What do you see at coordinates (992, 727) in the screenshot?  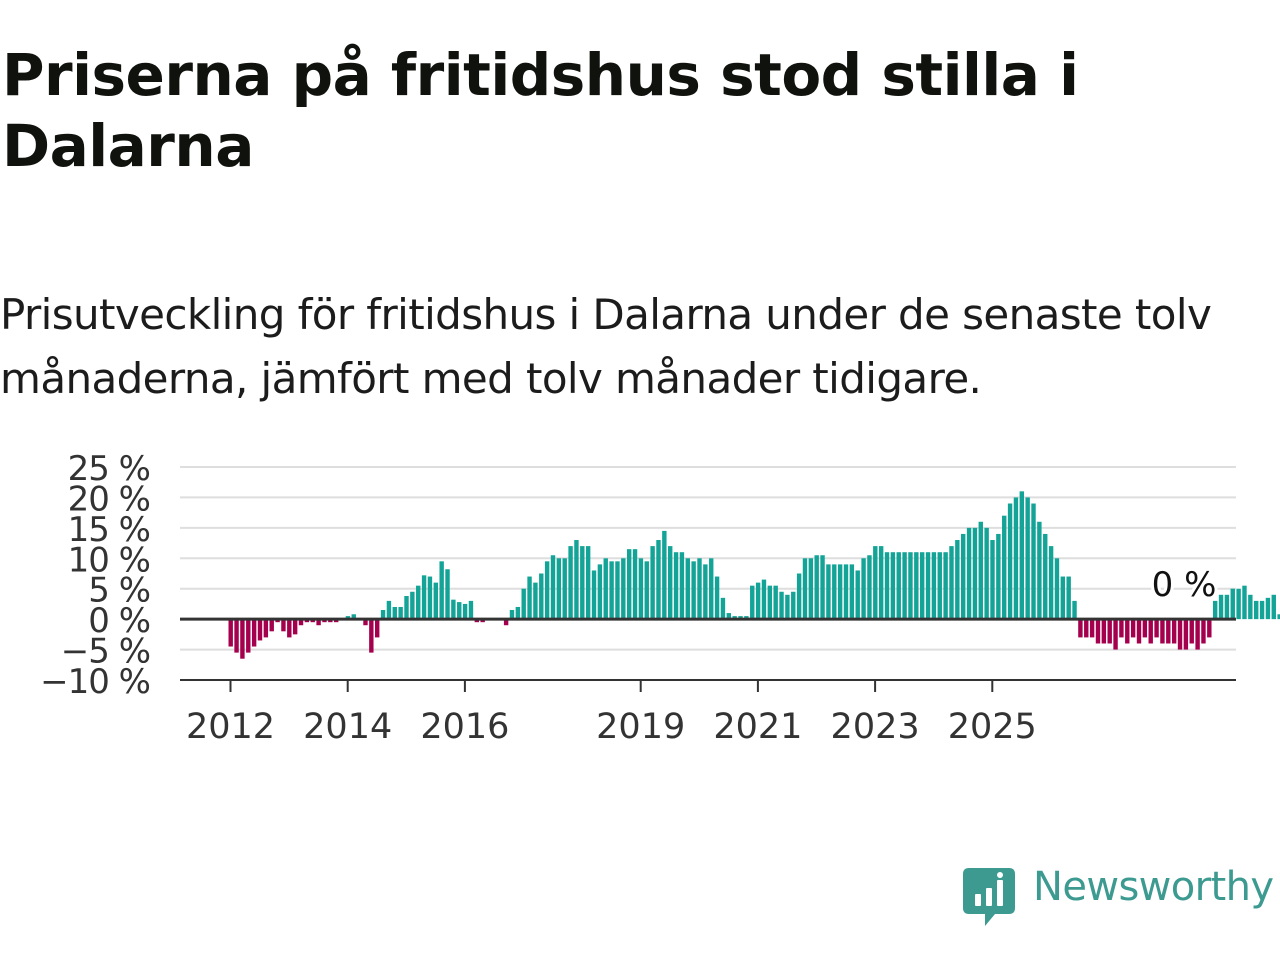 I see `x-tick-label: 2025` at bounding box center [992, 727].